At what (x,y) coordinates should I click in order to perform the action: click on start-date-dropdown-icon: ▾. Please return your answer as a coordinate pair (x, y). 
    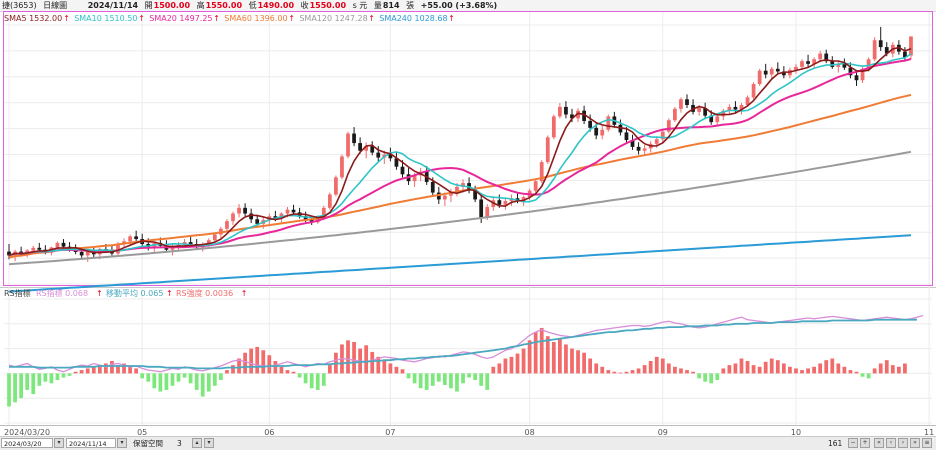
    Looking at the image, I should click on (59, 443).